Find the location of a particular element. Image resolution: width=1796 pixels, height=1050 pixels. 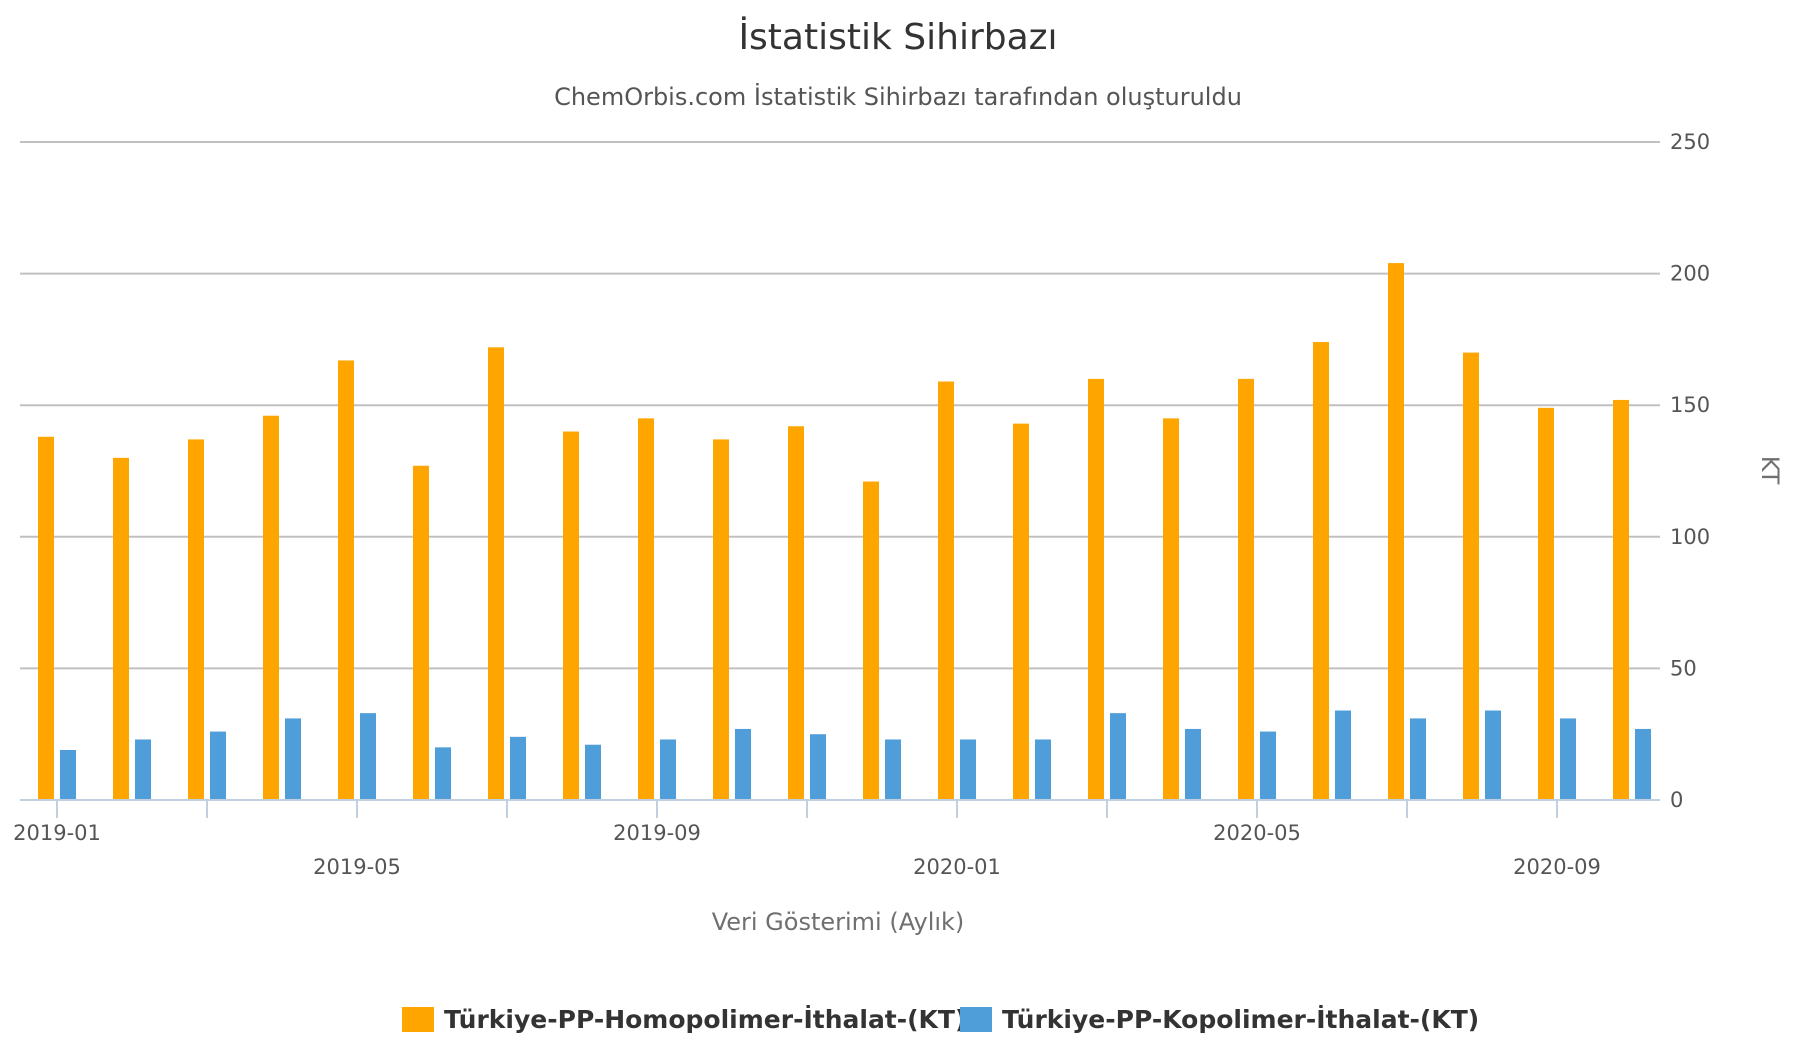

y-tick-label: 0 is located at coordinates (1676, 800).